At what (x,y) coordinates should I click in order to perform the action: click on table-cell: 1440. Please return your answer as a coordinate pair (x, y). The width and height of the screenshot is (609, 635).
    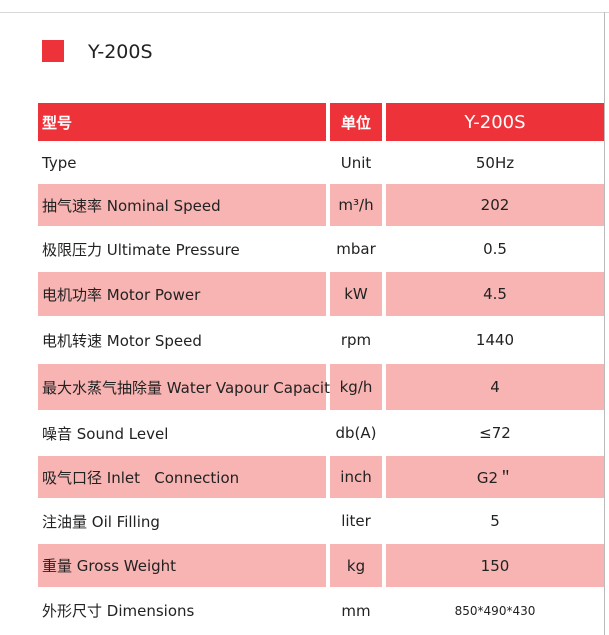
    Looking at the image, I should click on (495, 340).